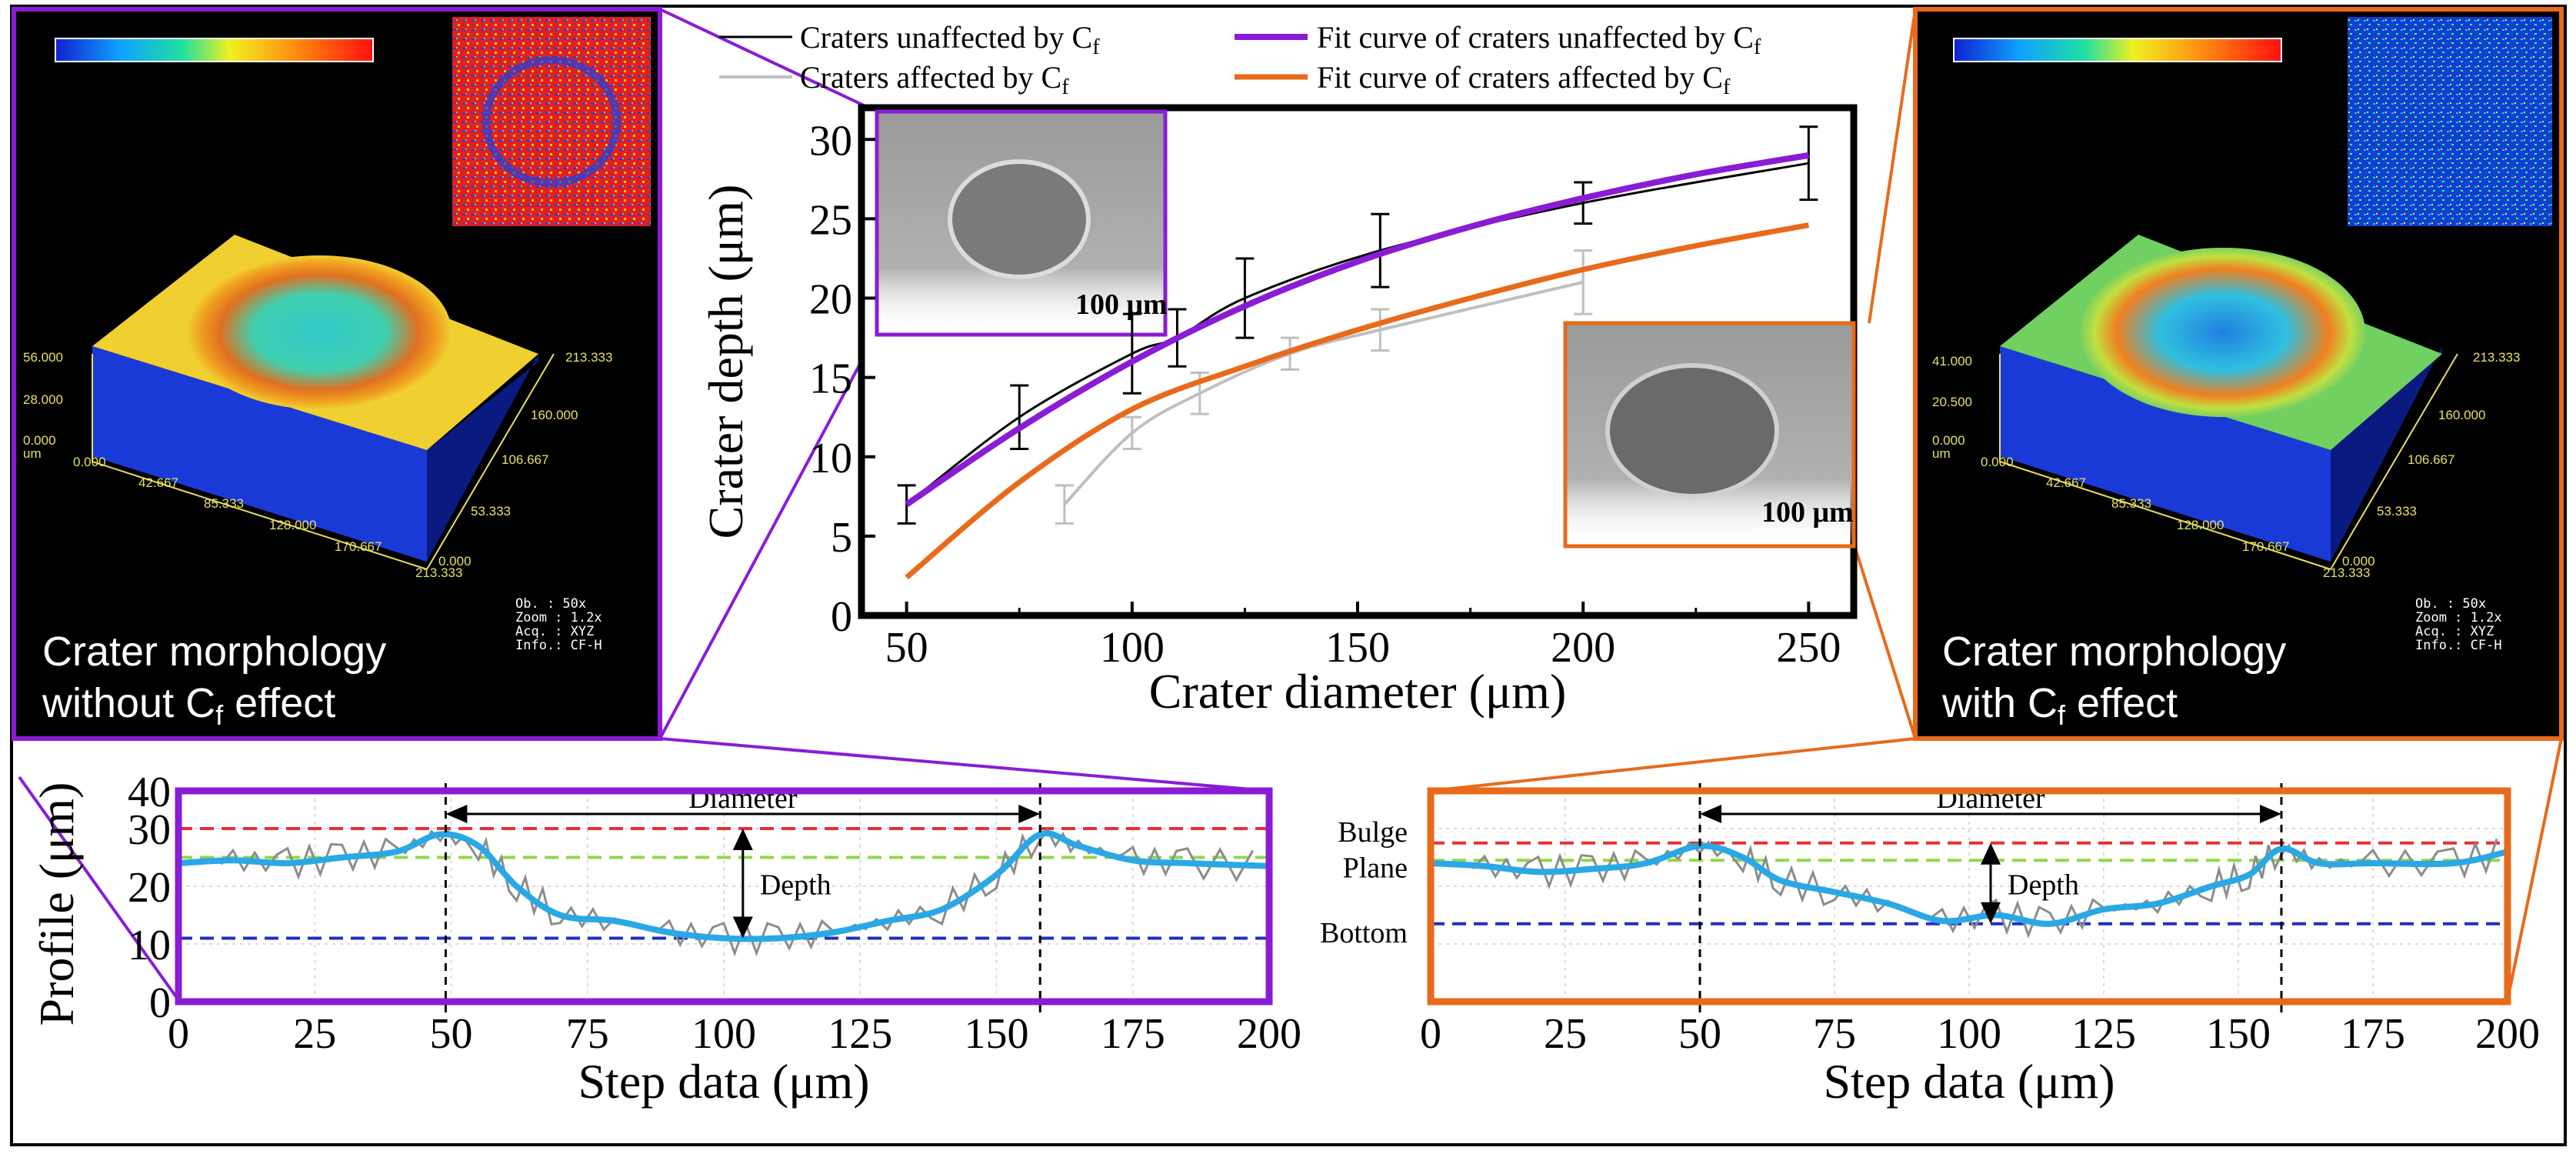 The height and width of the screenshot is (1154, 2576). What do you see at coordinates (2373, 1034) in the screenshot?
I see `x-tick-label: 175` at bounding box center [2373, 1034].